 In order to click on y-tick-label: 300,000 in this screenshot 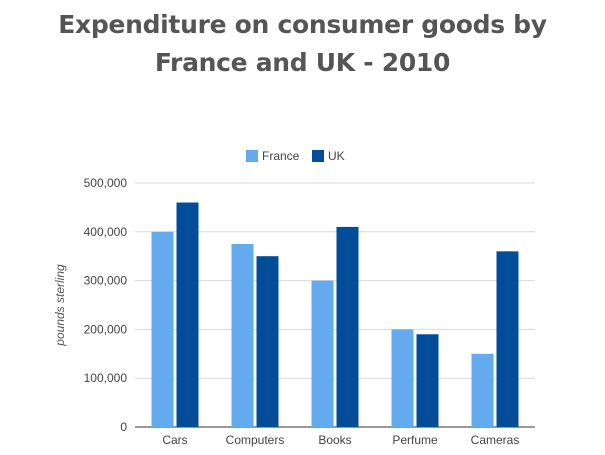, I will do `click(106, 281)`.